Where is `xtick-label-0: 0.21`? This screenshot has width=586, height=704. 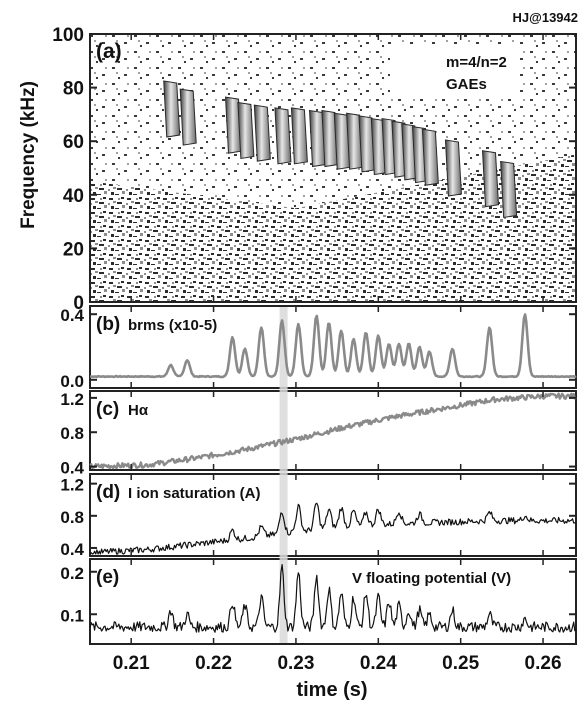 xtick-label-0: 0.21 is located at coordinates (131, 663).